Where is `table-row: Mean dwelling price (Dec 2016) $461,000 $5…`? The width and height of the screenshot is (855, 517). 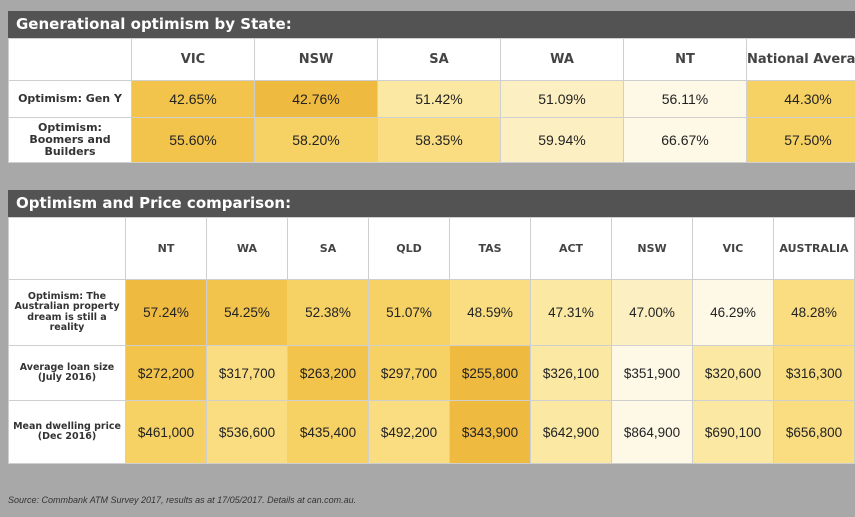 table-row: Mean dwelling price (Dec 2016) $461,000 $5… is located at coordinates (431, 432).